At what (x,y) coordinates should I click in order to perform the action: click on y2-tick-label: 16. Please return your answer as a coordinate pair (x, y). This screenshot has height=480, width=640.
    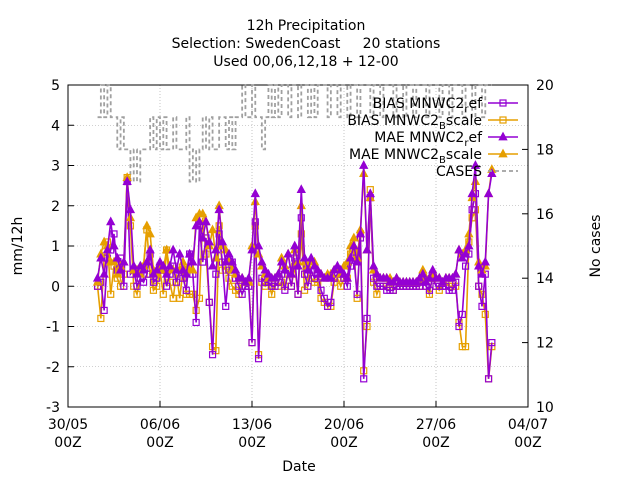
    Looking at the image, I should click on (545, 215).